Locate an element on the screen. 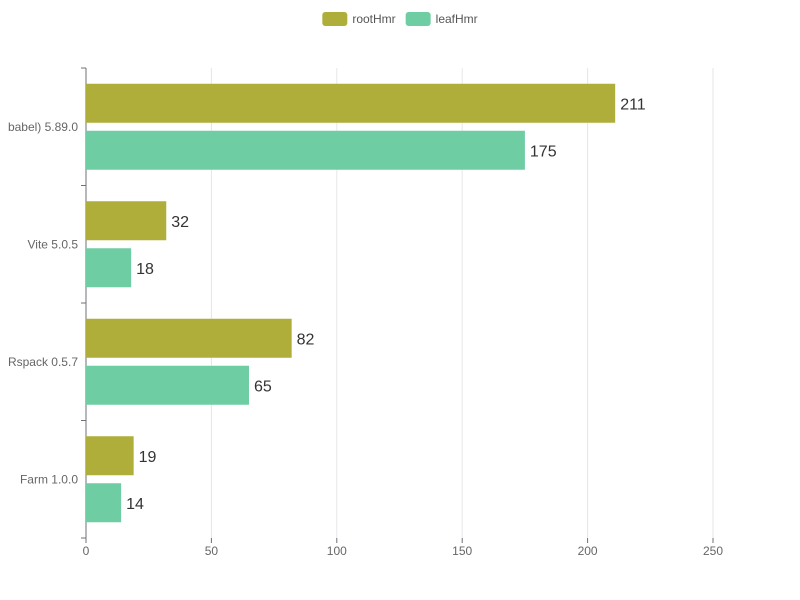 The width and height of the screenshot is (800, 600). data-label: 175 is located at coordinates (543, 151).